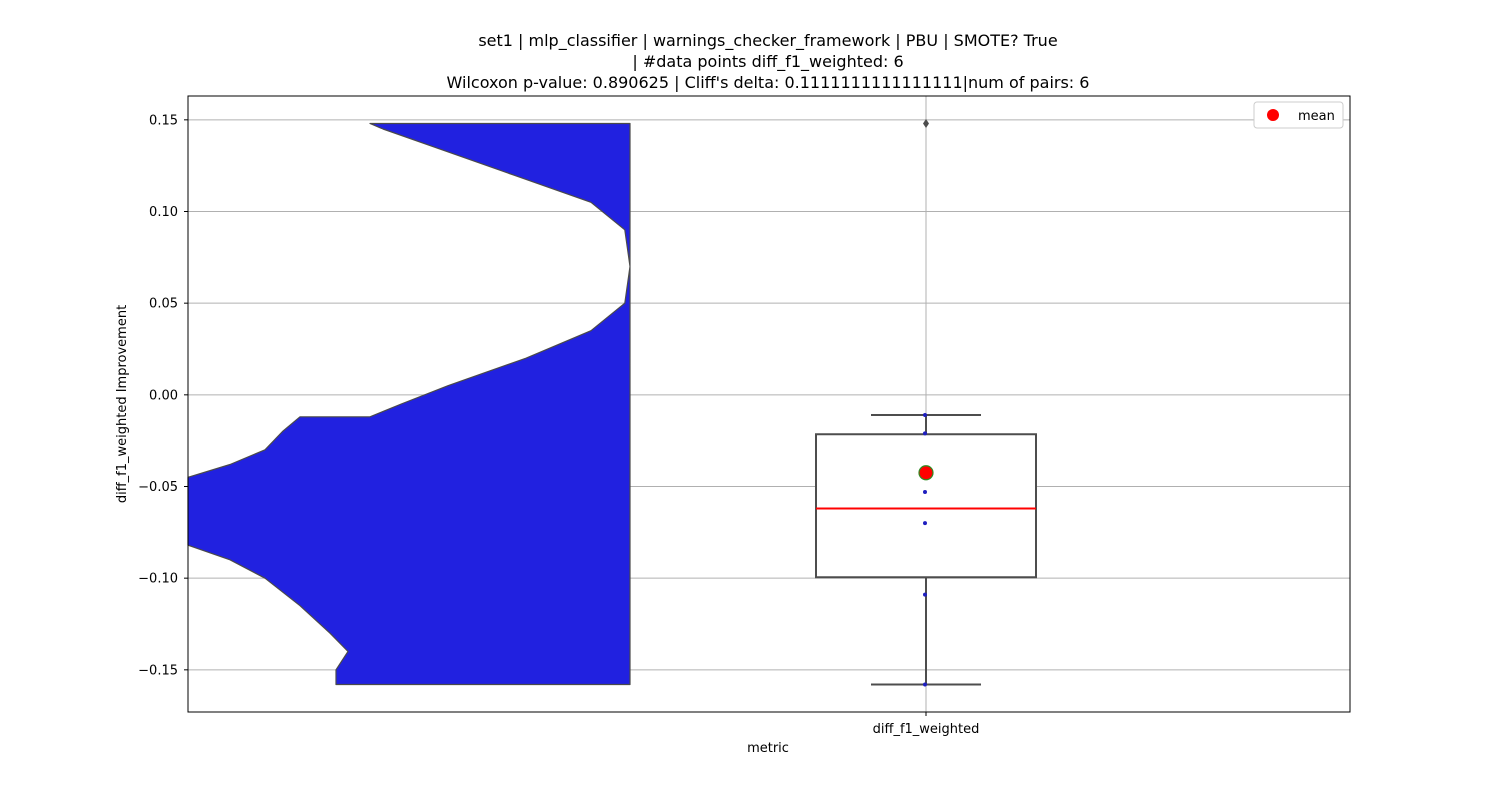 The image size is (1500, 800). What do you see at coordinates (158, 670) in the screenshot?
I see `y-tick-label: −0.15` at bounding box center [158, 670].